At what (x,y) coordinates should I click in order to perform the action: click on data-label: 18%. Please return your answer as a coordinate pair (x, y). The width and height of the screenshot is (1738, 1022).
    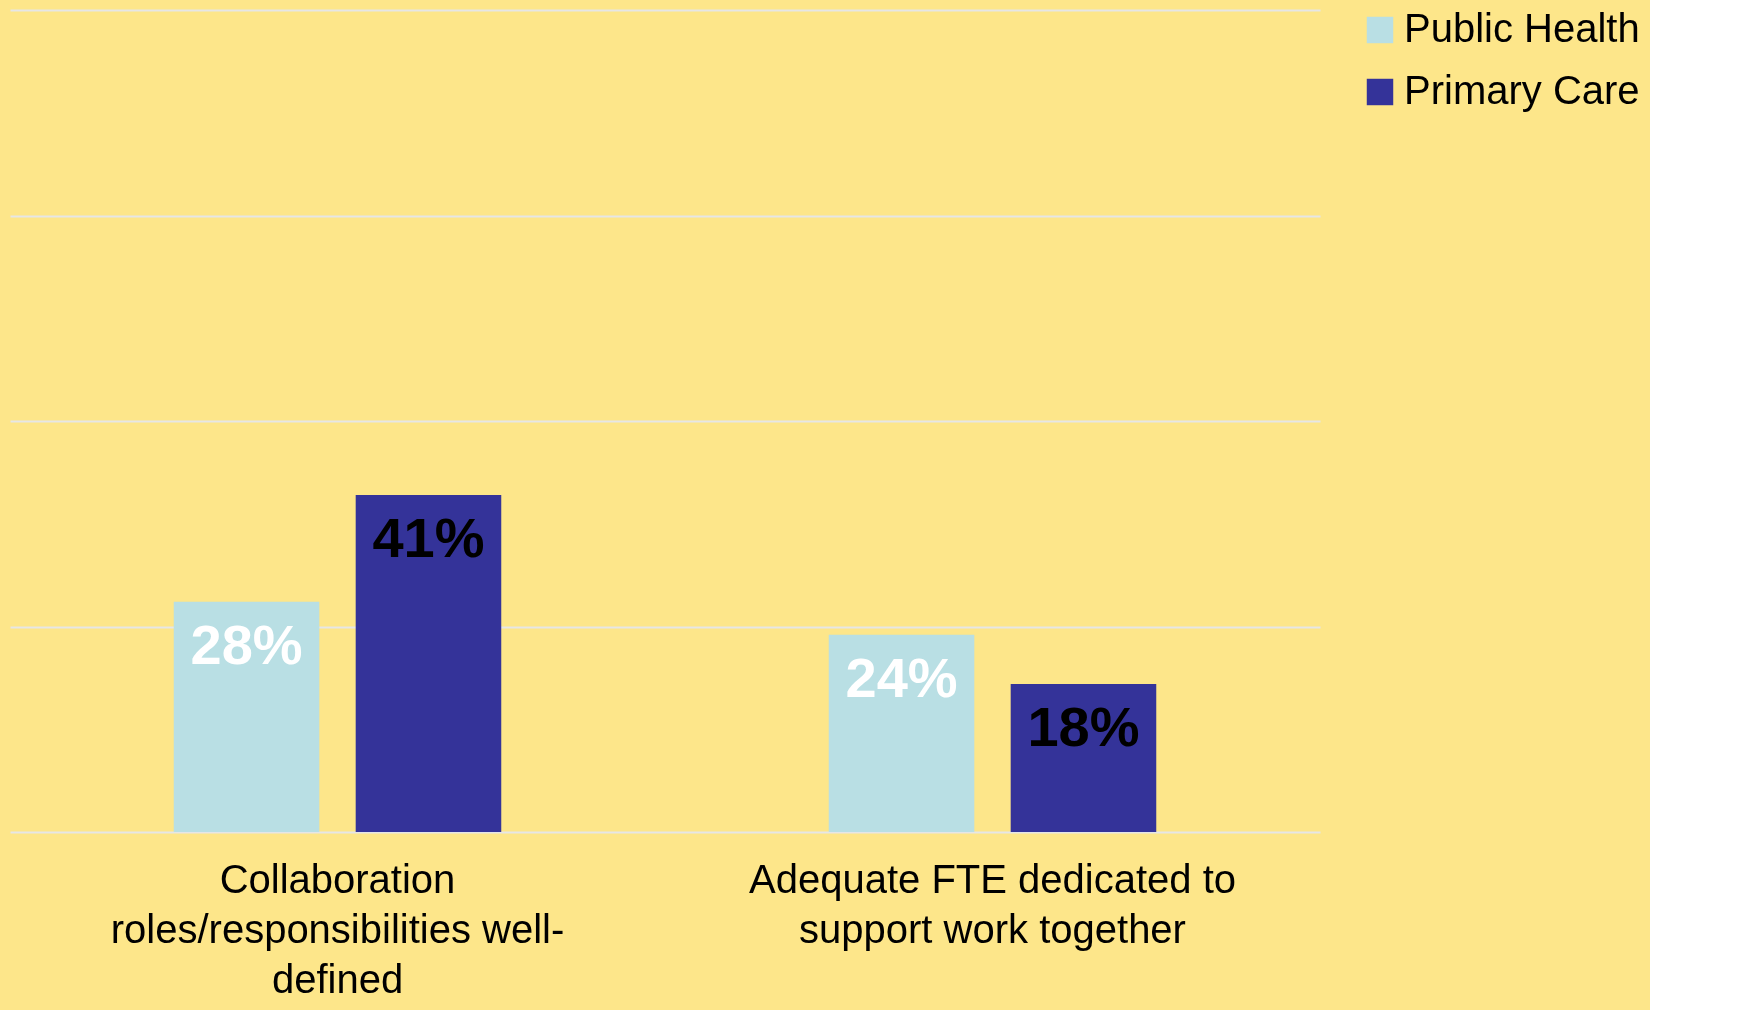
    Looking at the image, I should click on (1083, 727).